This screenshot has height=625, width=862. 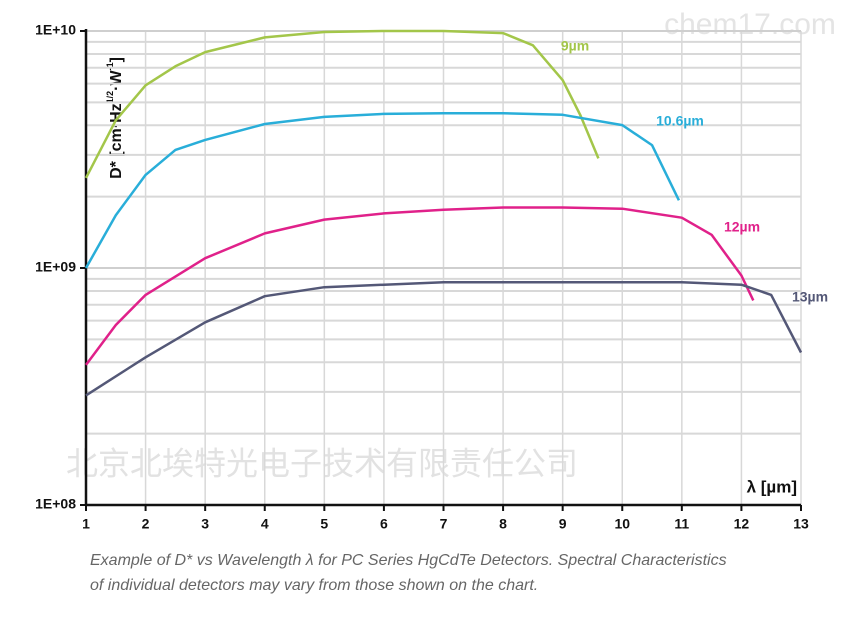 I want to click on watermark: 北京北埃特光电子技术有限责任公司, so click(x=322, y=463).